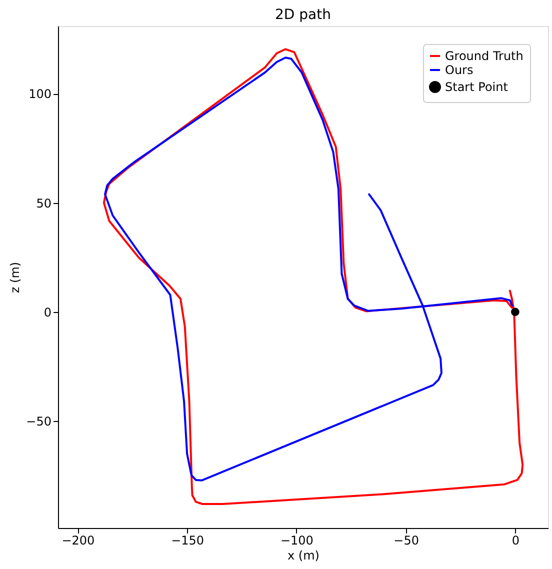  I want to click on y-axis-title: z (m), so click(15, 278).